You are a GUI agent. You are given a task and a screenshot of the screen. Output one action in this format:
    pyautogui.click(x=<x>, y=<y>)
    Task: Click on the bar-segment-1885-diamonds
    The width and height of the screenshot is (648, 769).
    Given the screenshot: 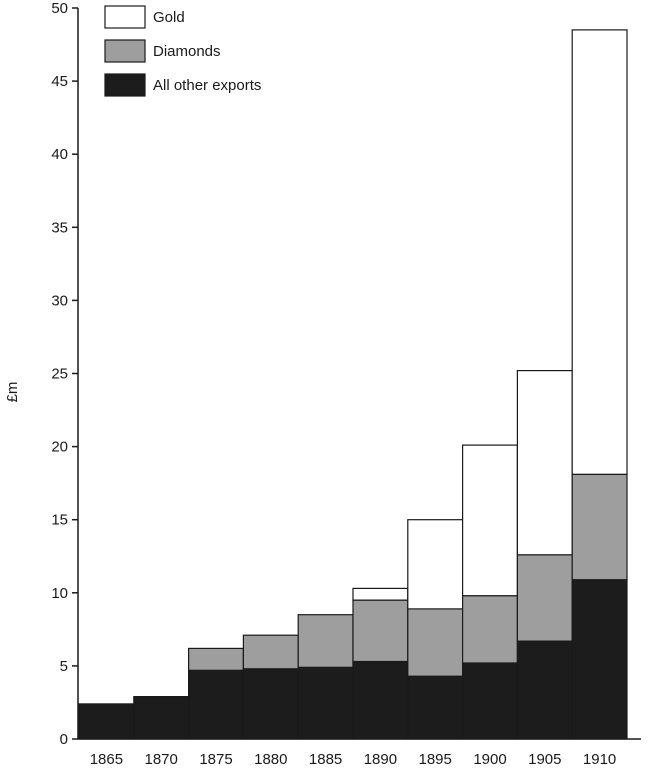 What is the action you would take?
    pyautogui.click(x=325, y=641)
    